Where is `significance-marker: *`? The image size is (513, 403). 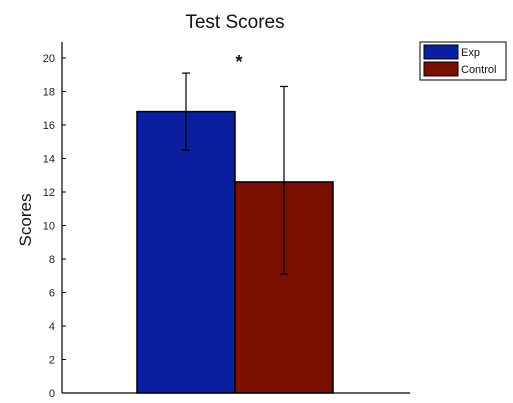 significance-marker: * is located at coordinates (238, 62).